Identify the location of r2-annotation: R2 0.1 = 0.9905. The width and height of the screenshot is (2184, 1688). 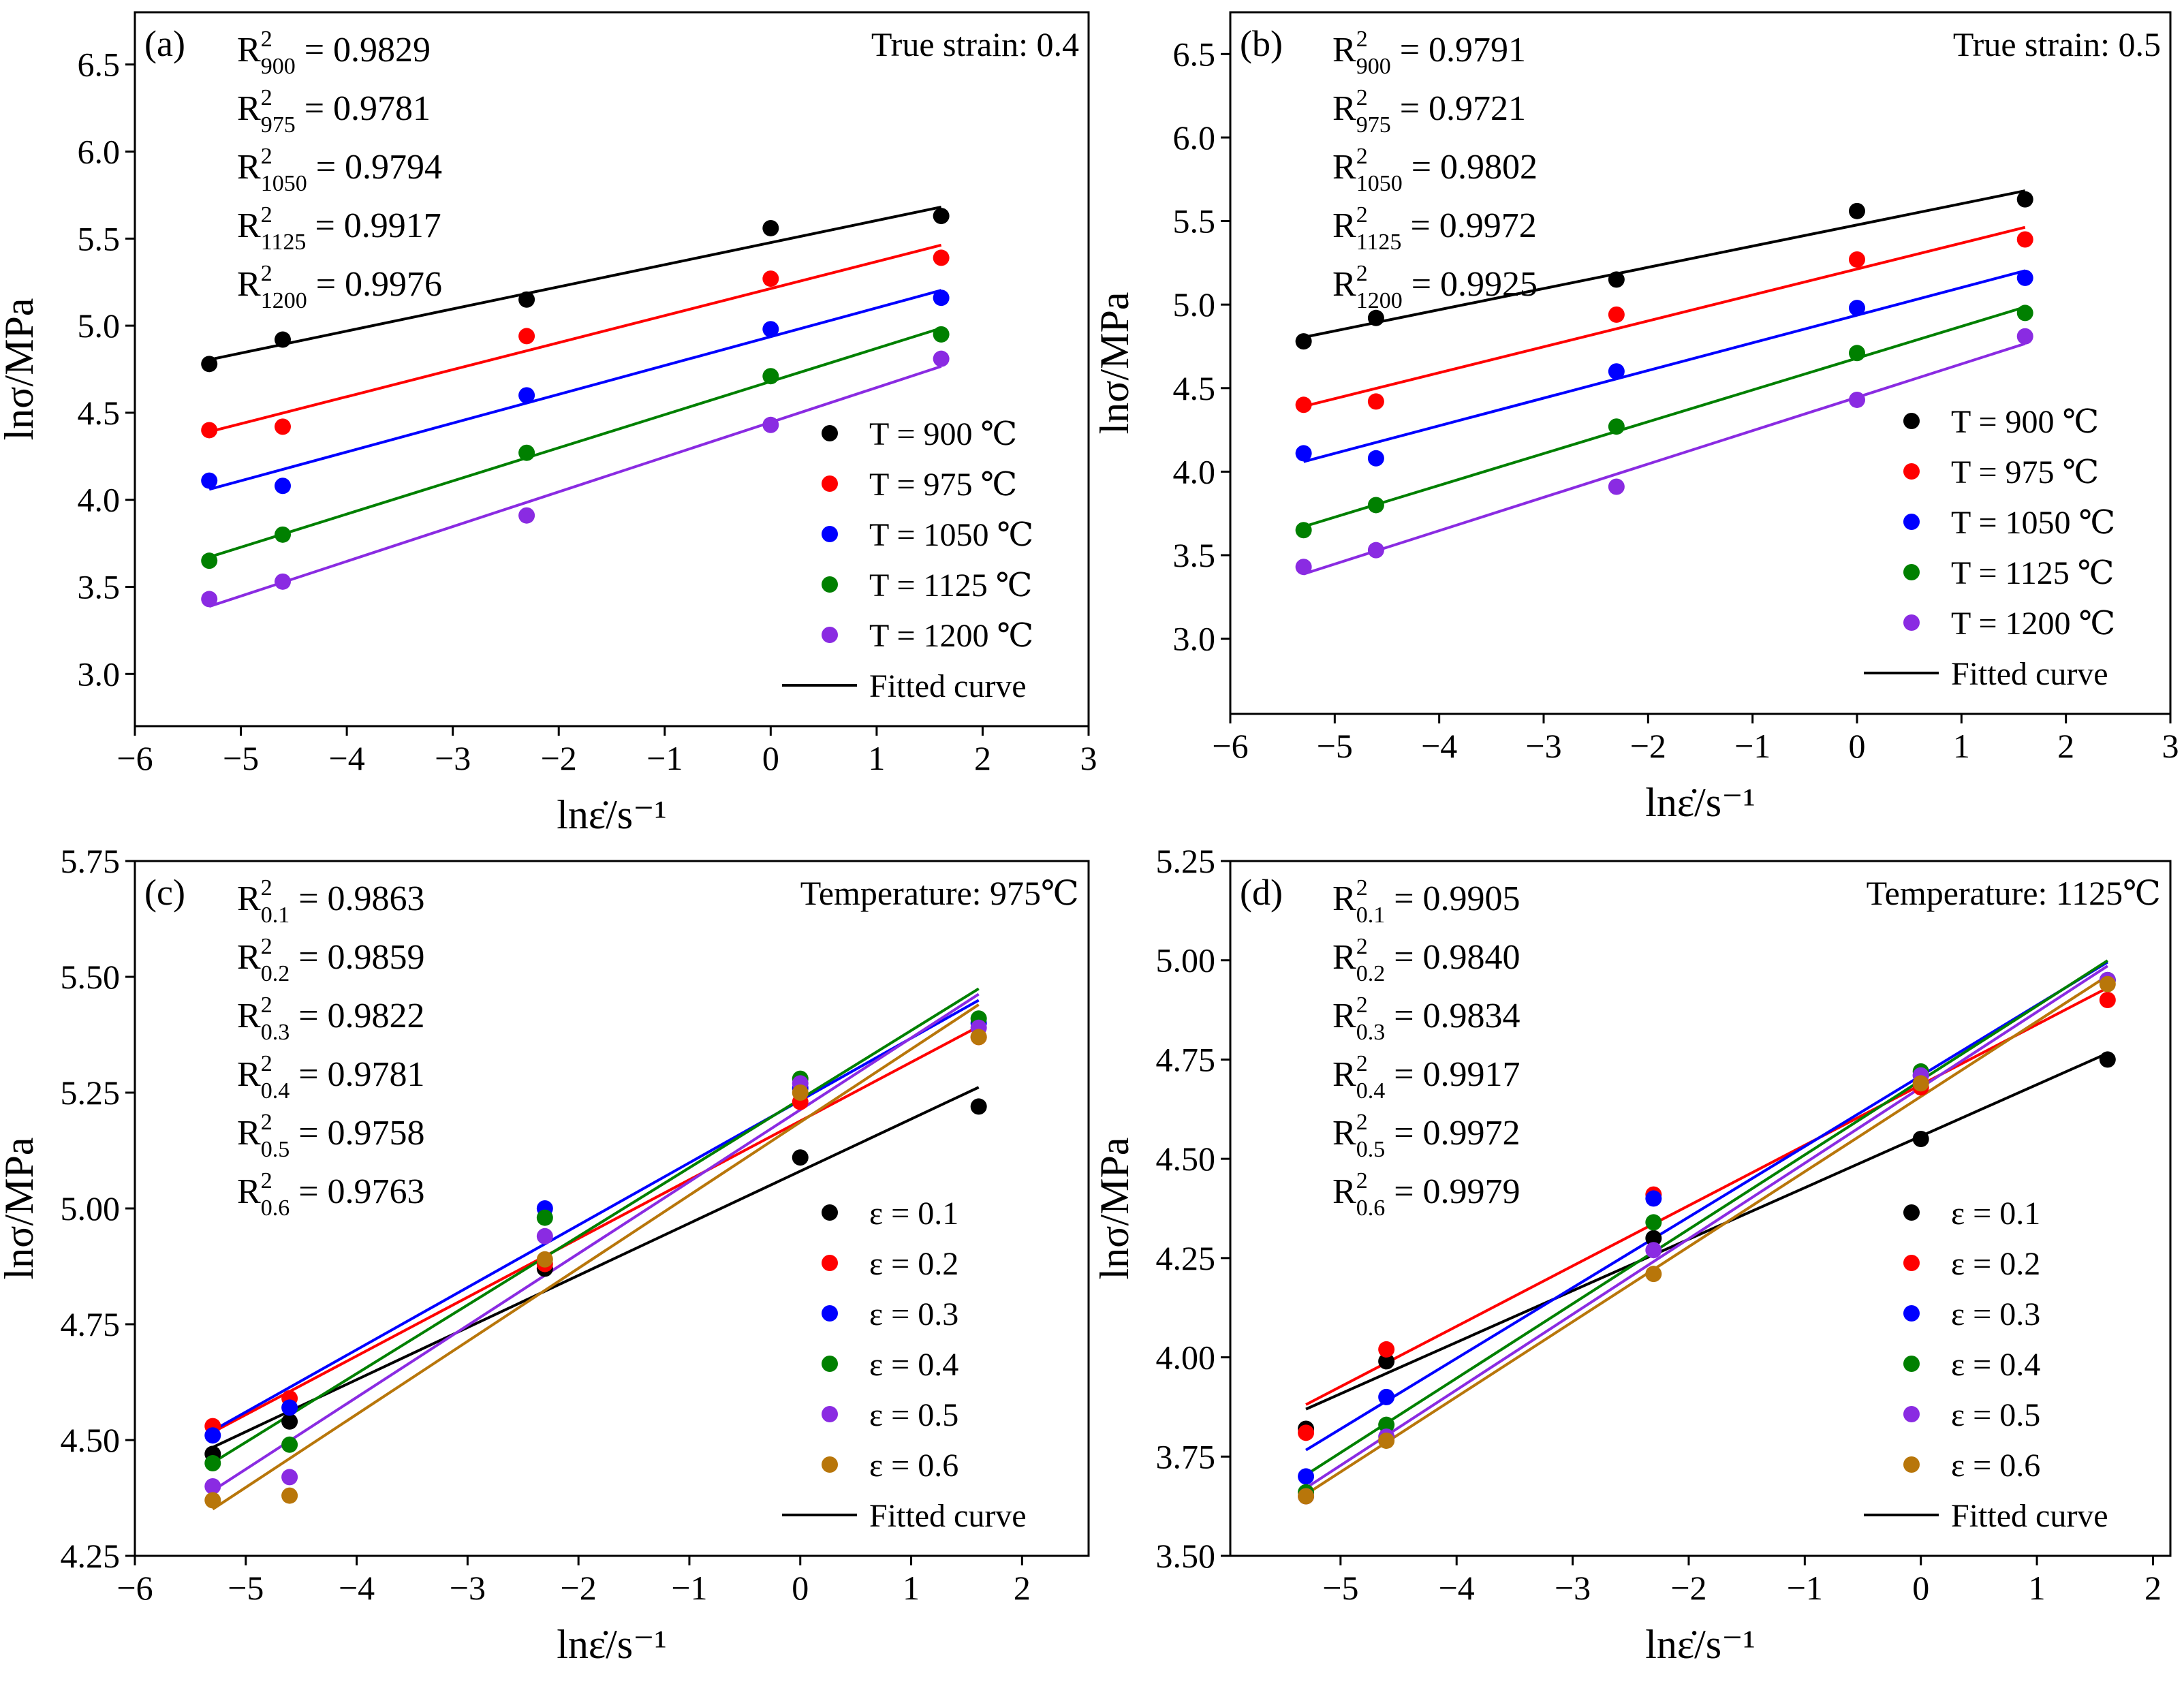
(1426, 901).